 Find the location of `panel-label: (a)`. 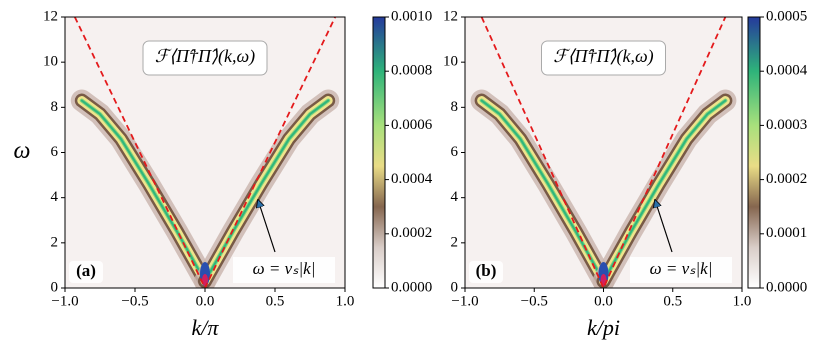

panel-label: (a) is located at coordinates (86, 270).